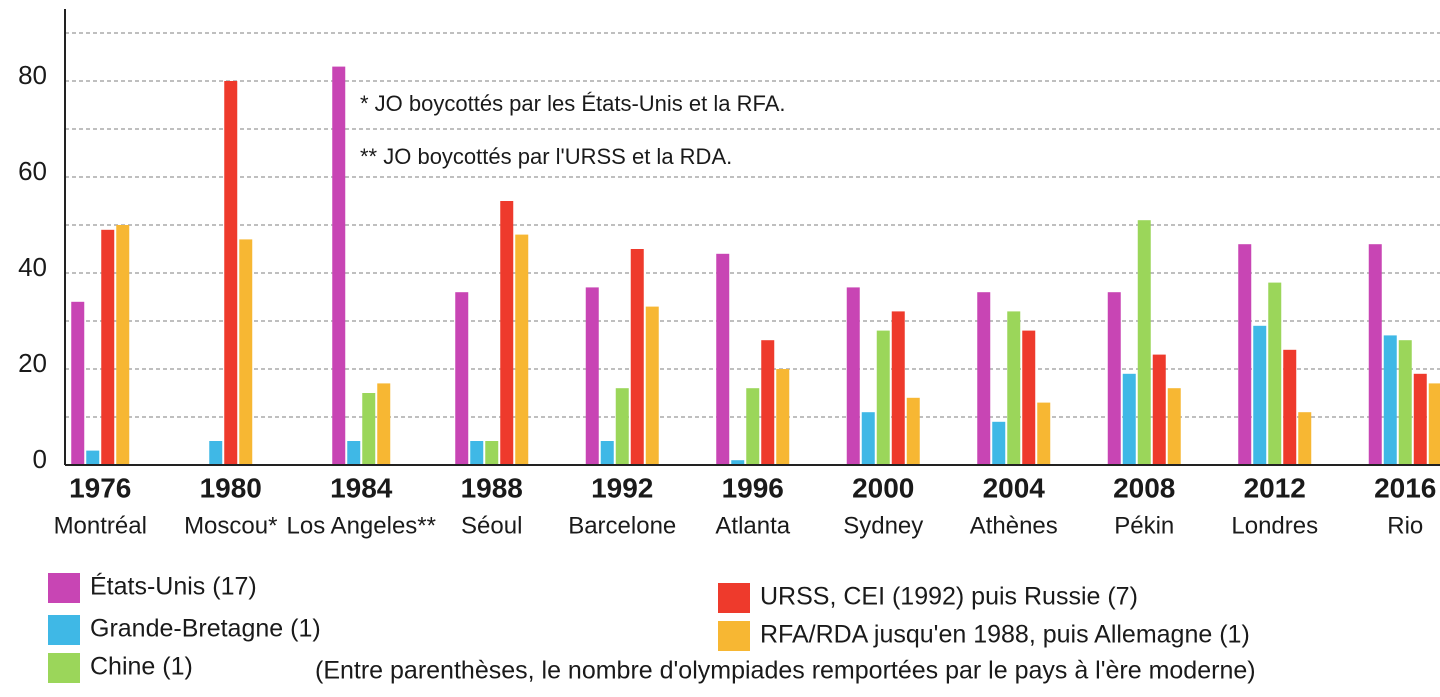 This screenshot has width=1440, height=697. What do you see at coordinates (32, 267) in the screenshot?
I see `y-tick-label: 40` at bounding box center [32, 267].